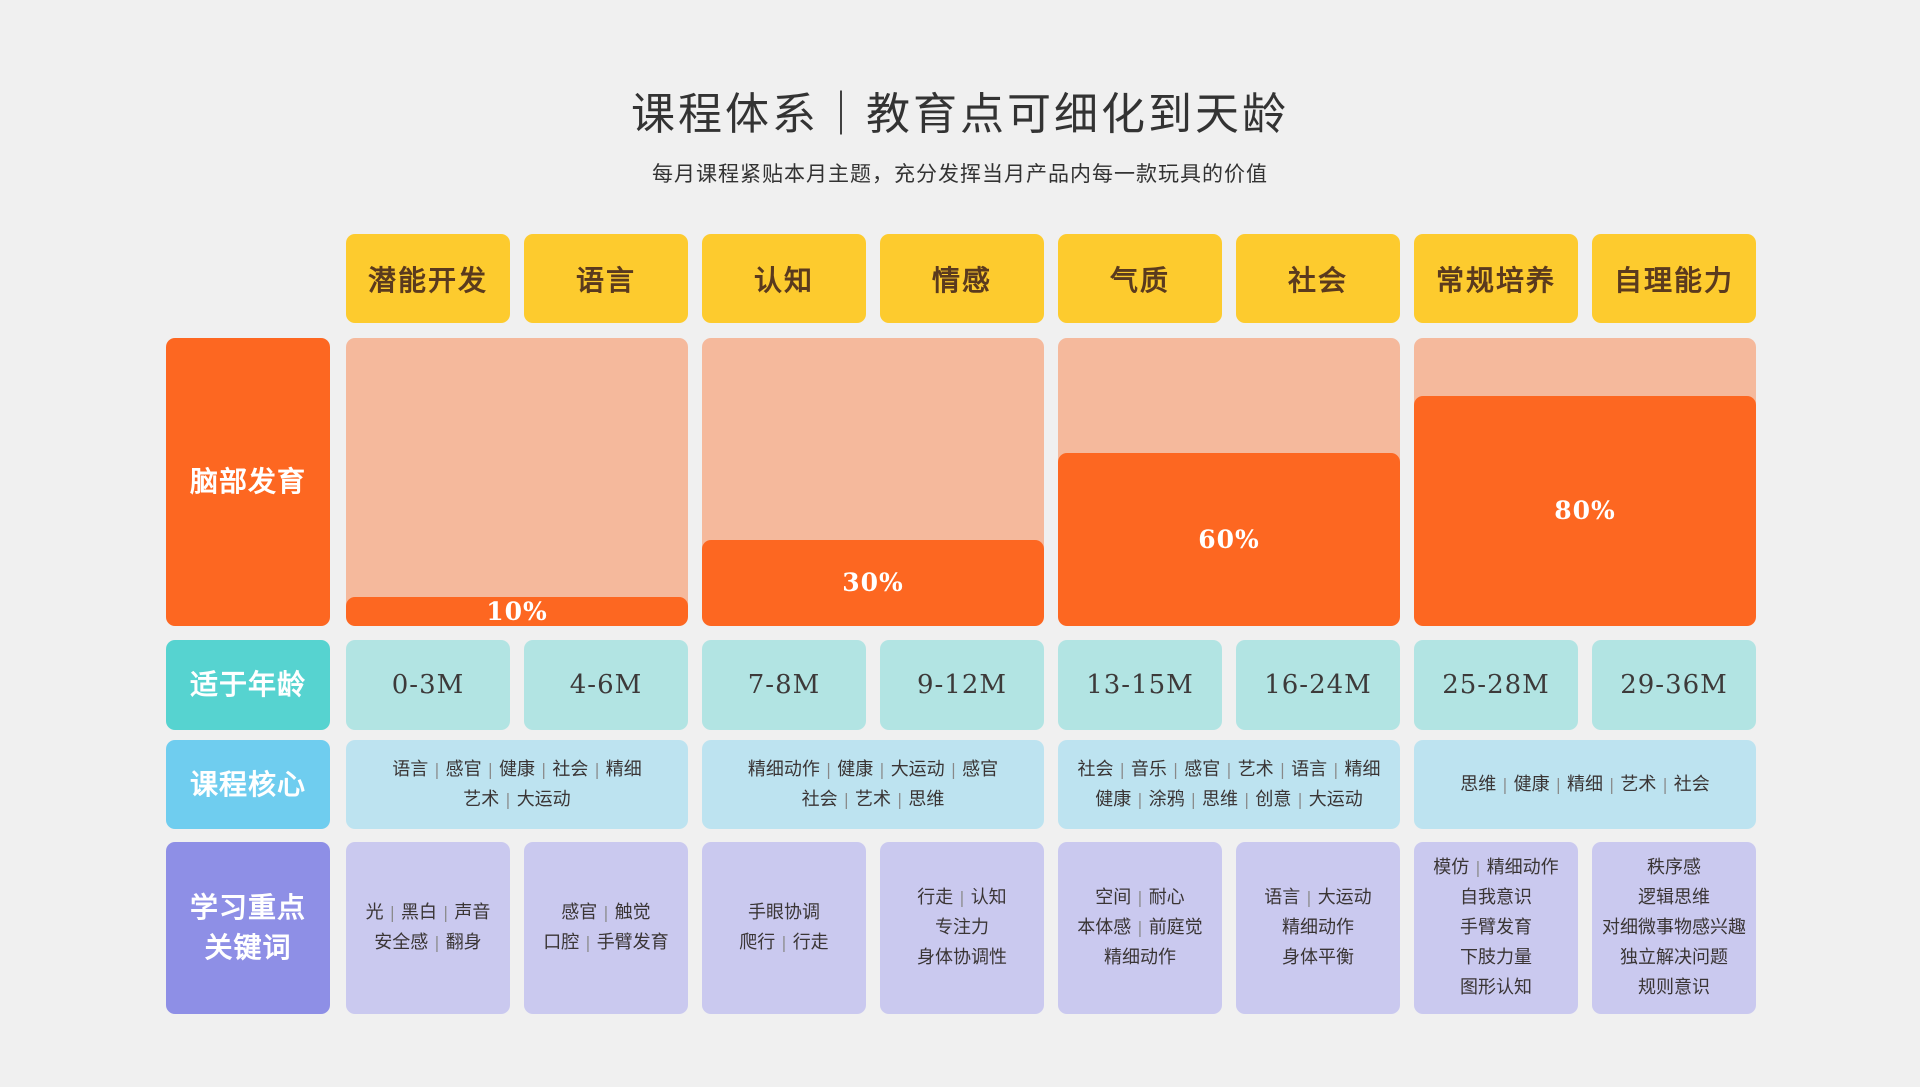 This screenshot has width=1920, height=1087. I want to click on row-label: 适于年龄, so click(248, 685).